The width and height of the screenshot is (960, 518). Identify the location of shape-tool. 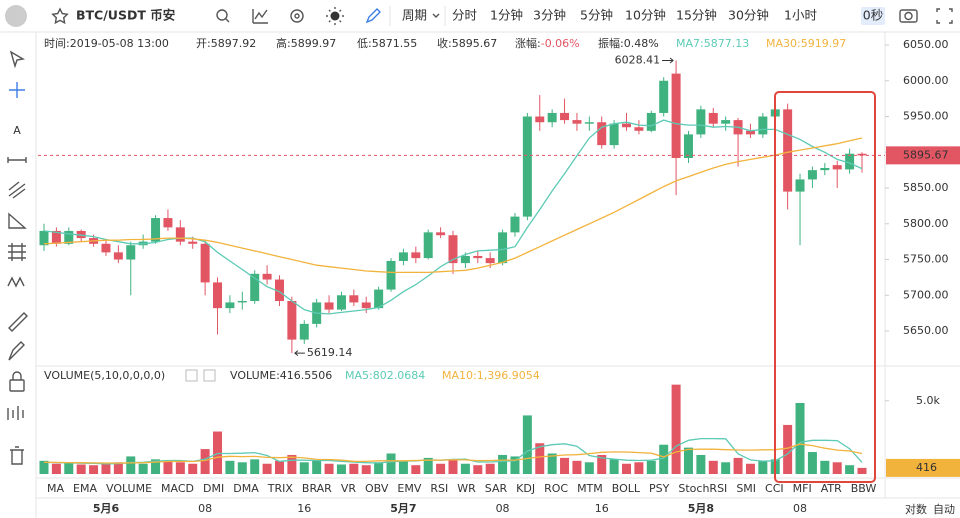
(17, 220).